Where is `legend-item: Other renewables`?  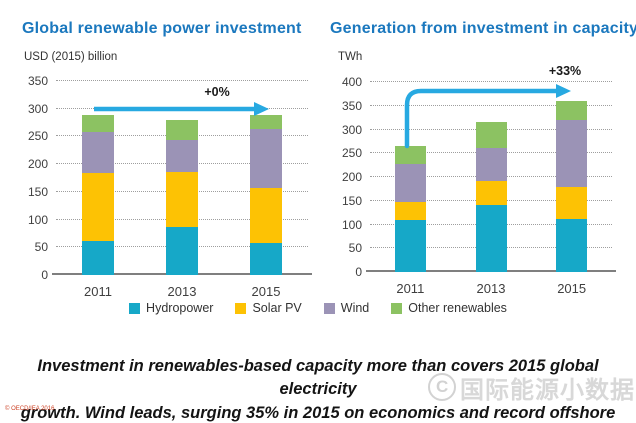
legend-item: Other renewables is located at coordinates (449, 308).